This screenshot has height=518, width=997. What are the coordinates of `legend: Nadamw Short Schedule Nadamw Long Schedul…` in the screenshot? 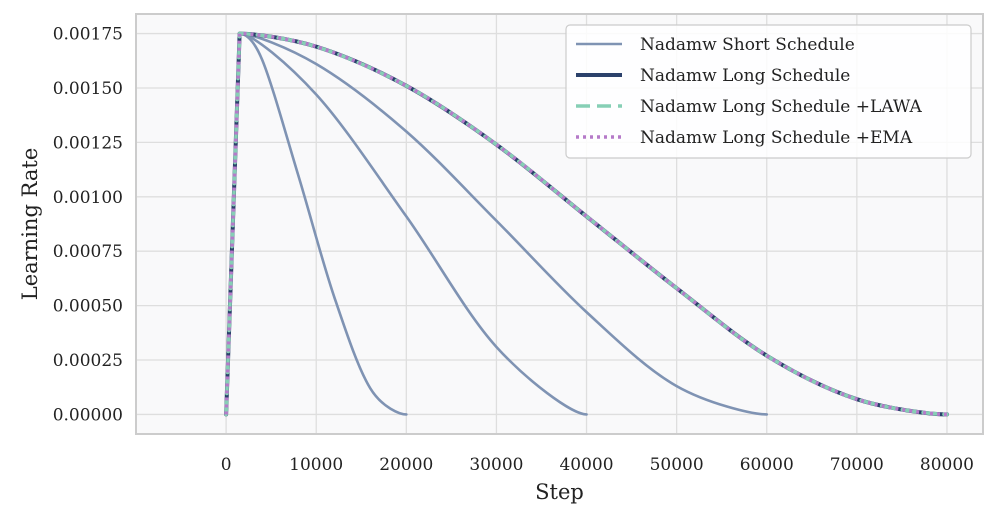 It's located at (768, 91).